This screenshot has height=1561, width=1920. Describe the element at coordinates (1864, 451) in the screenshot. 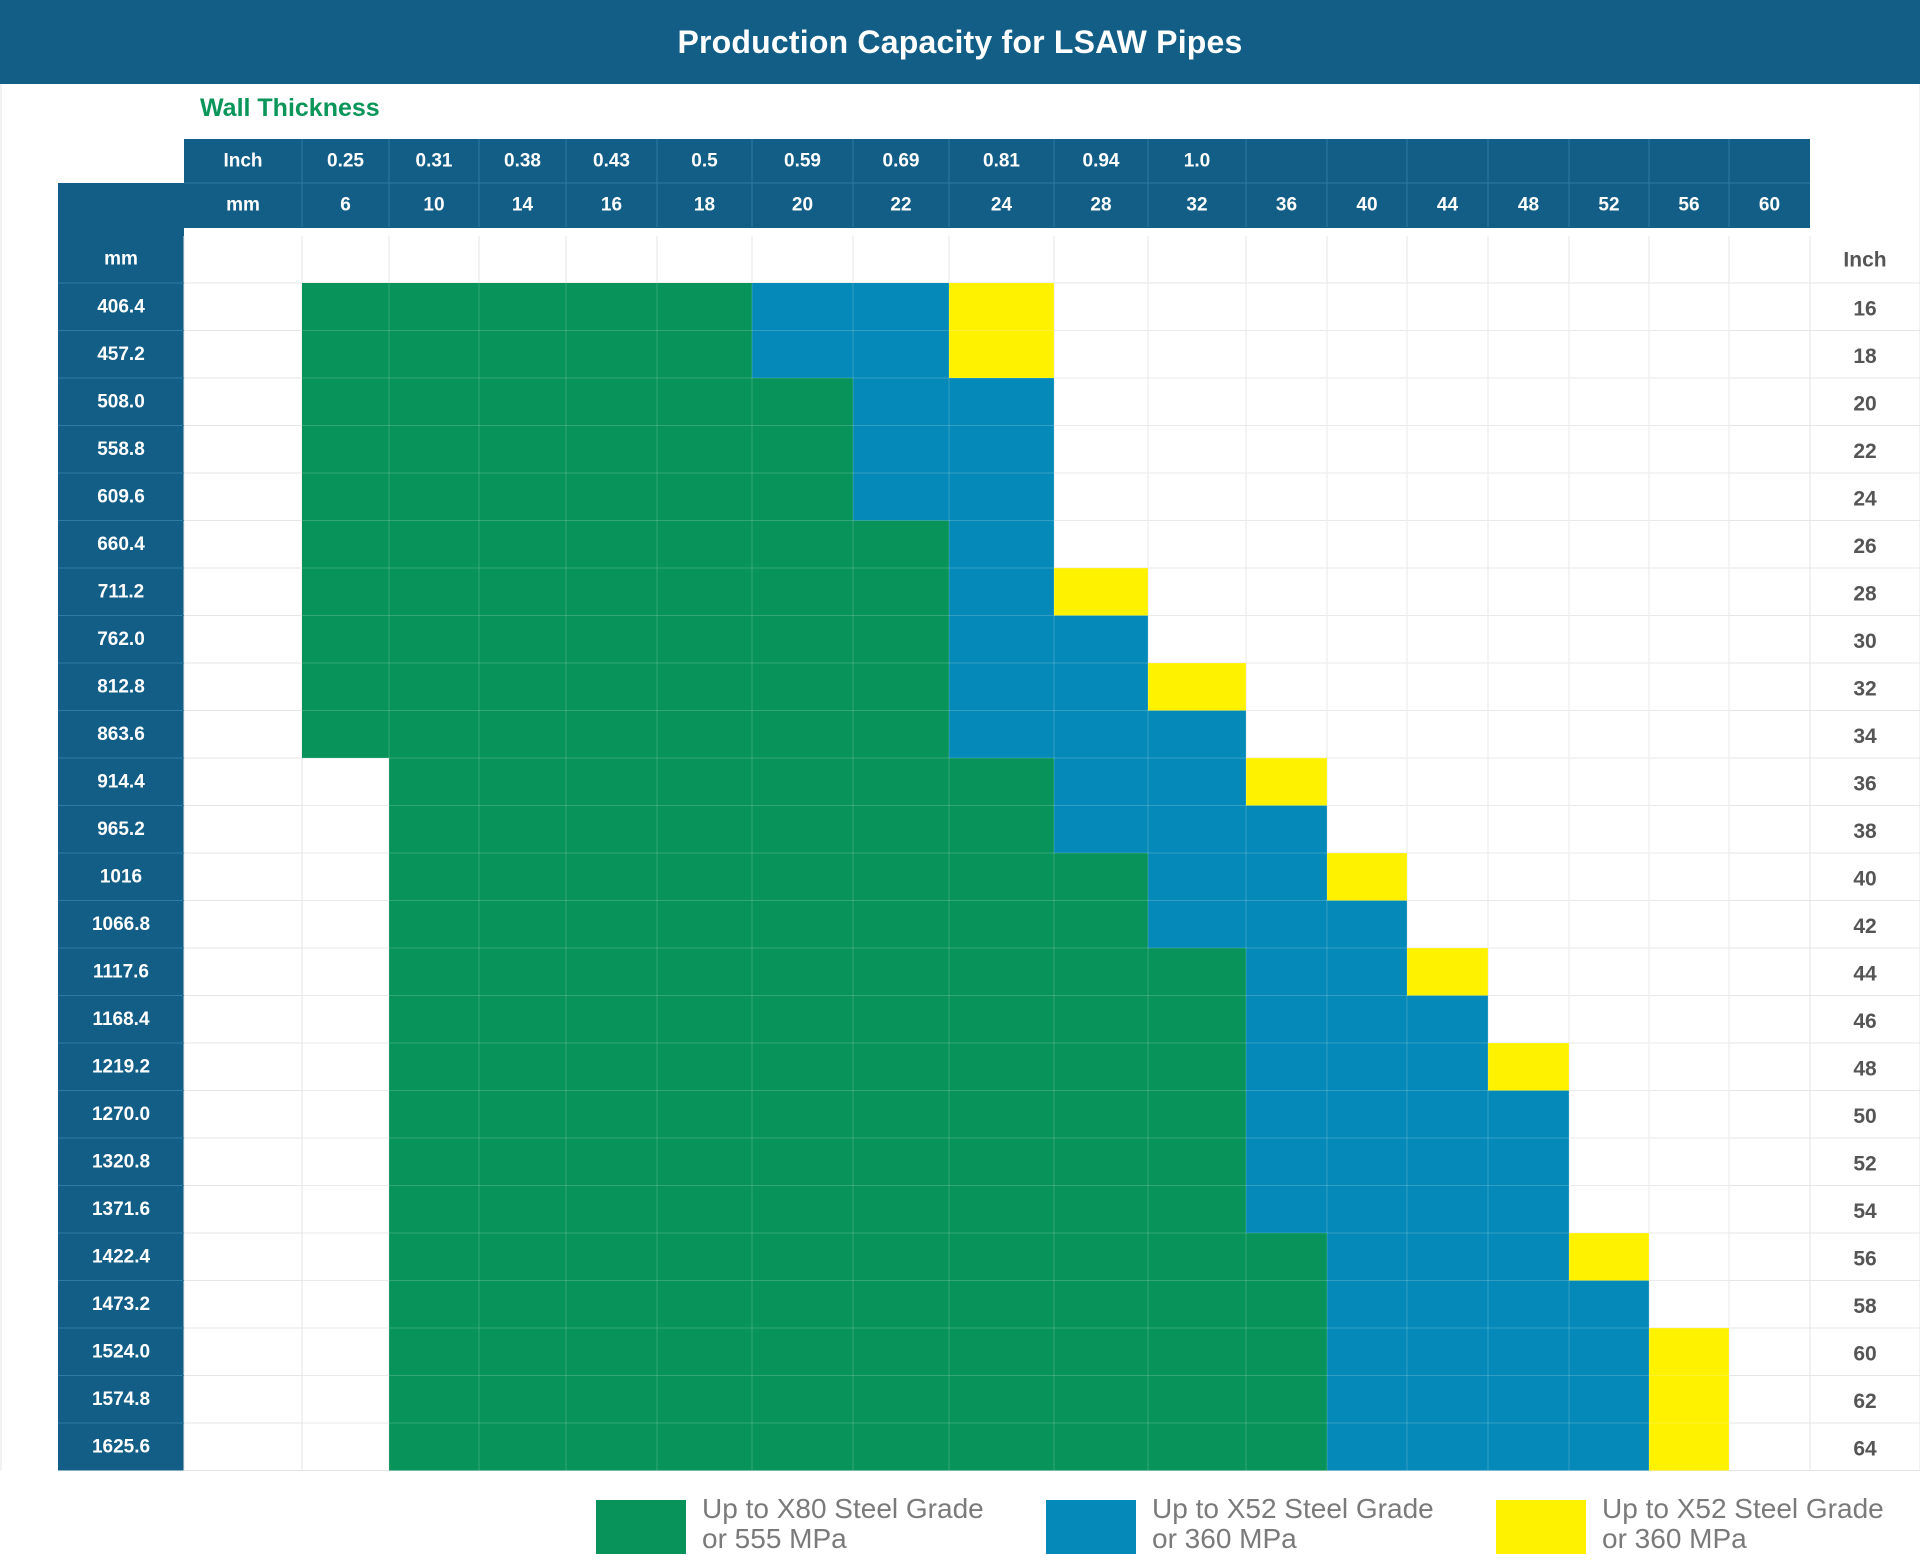

I see `diameter-inch-label: 22` at that location.